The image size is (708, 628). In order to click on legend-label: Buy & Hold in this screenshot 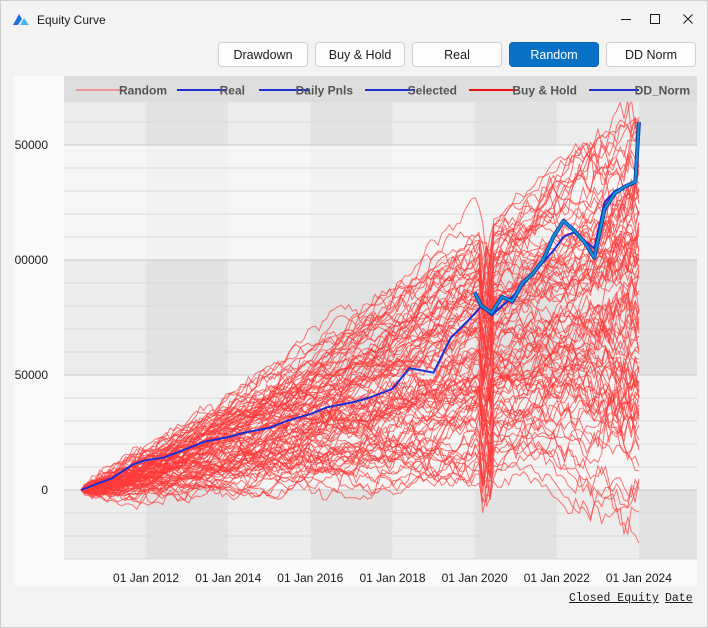, I will do `click(544, 91)`.